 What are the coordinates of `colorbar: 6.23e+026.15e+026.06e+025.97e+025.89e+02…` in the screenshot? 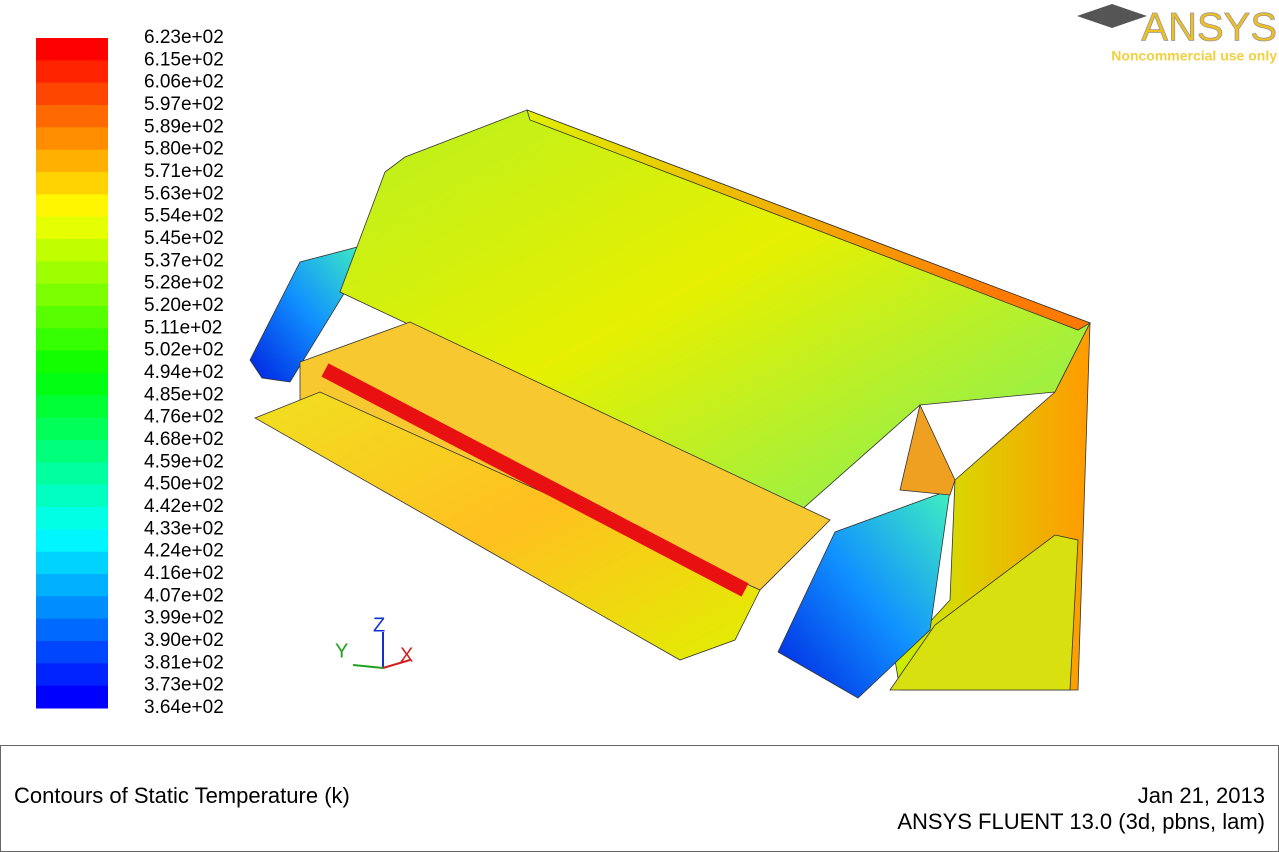 It's located at (130, 372).